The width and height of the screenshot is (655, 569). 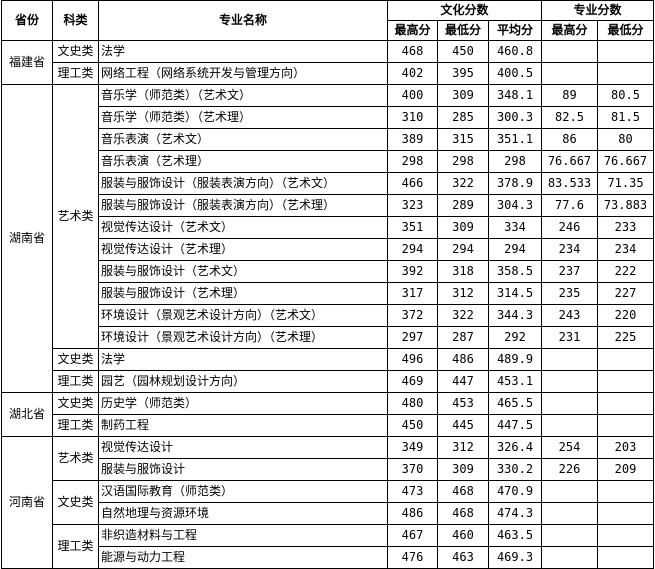 I want to click on table-row: 环境设计（景观艺术设计方向）（艺术理） 297 287 292 231 225, so click(x=328, y=337).